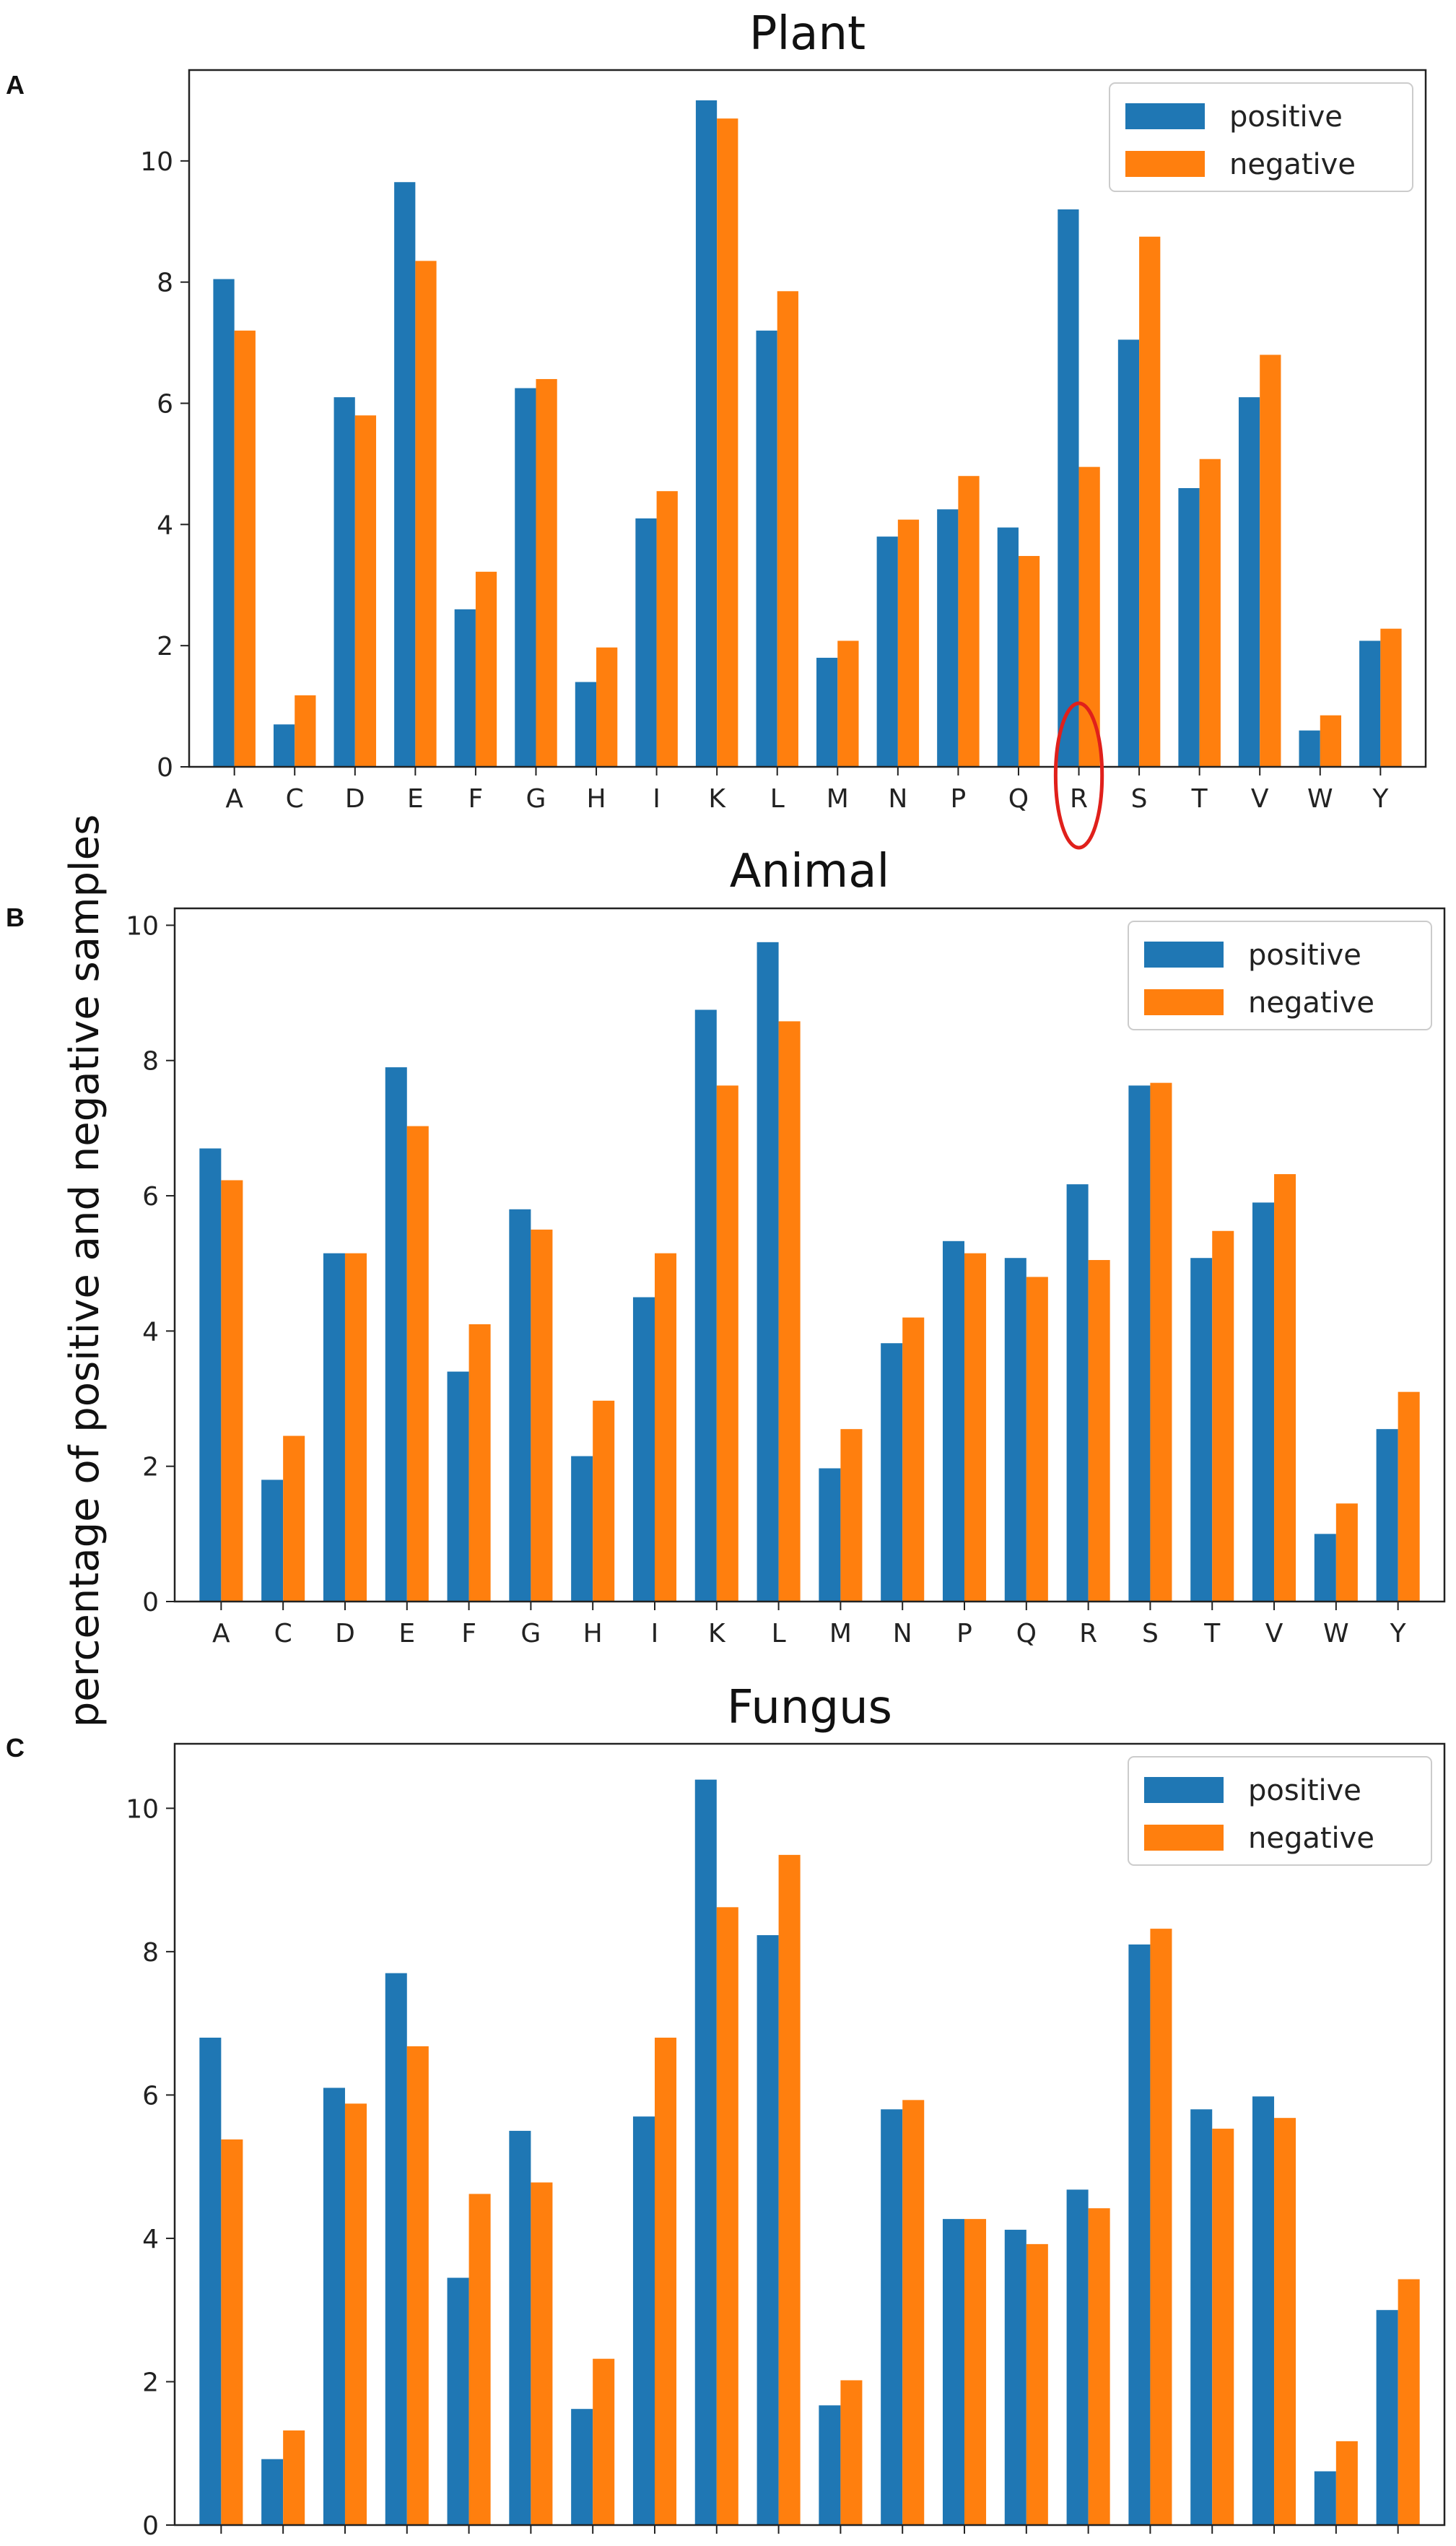 This screenshot has height=2546, width=1456. Describe the element at coordinates (779, 1633) in the screenshot. I see `x-tick-label: L` at that location.